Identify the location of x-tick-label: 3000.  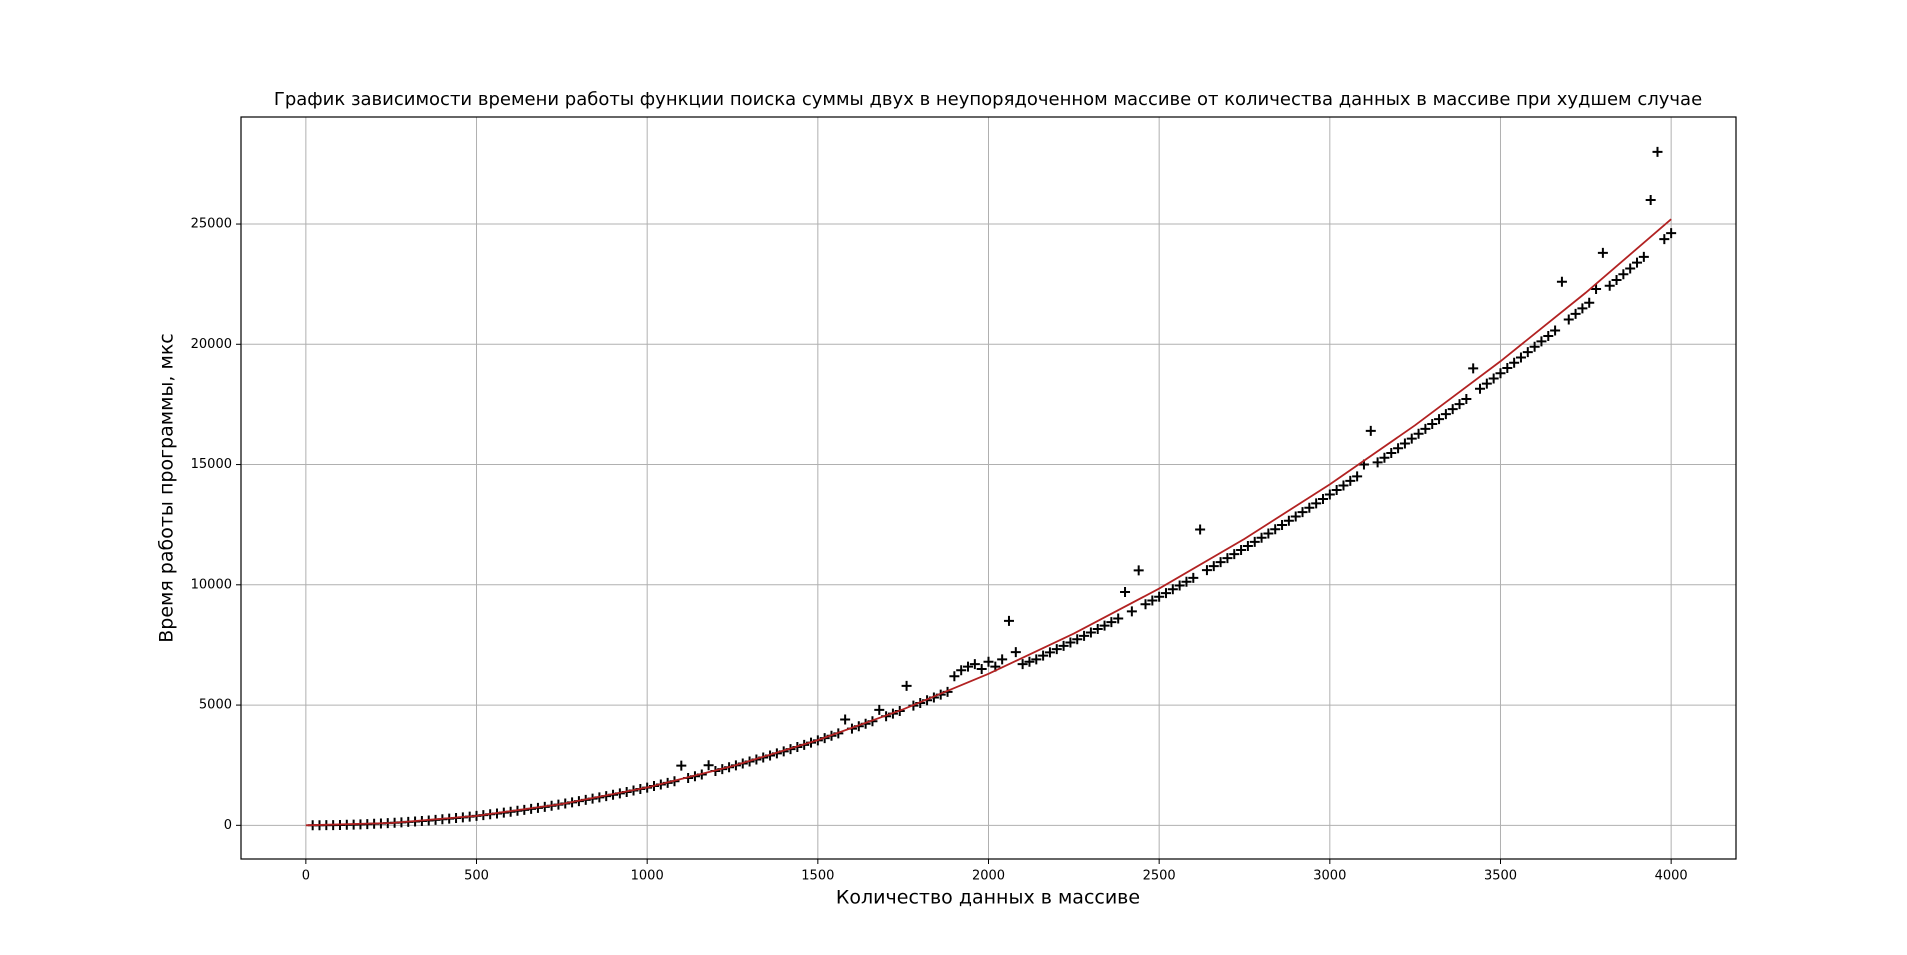
(1329, 876).